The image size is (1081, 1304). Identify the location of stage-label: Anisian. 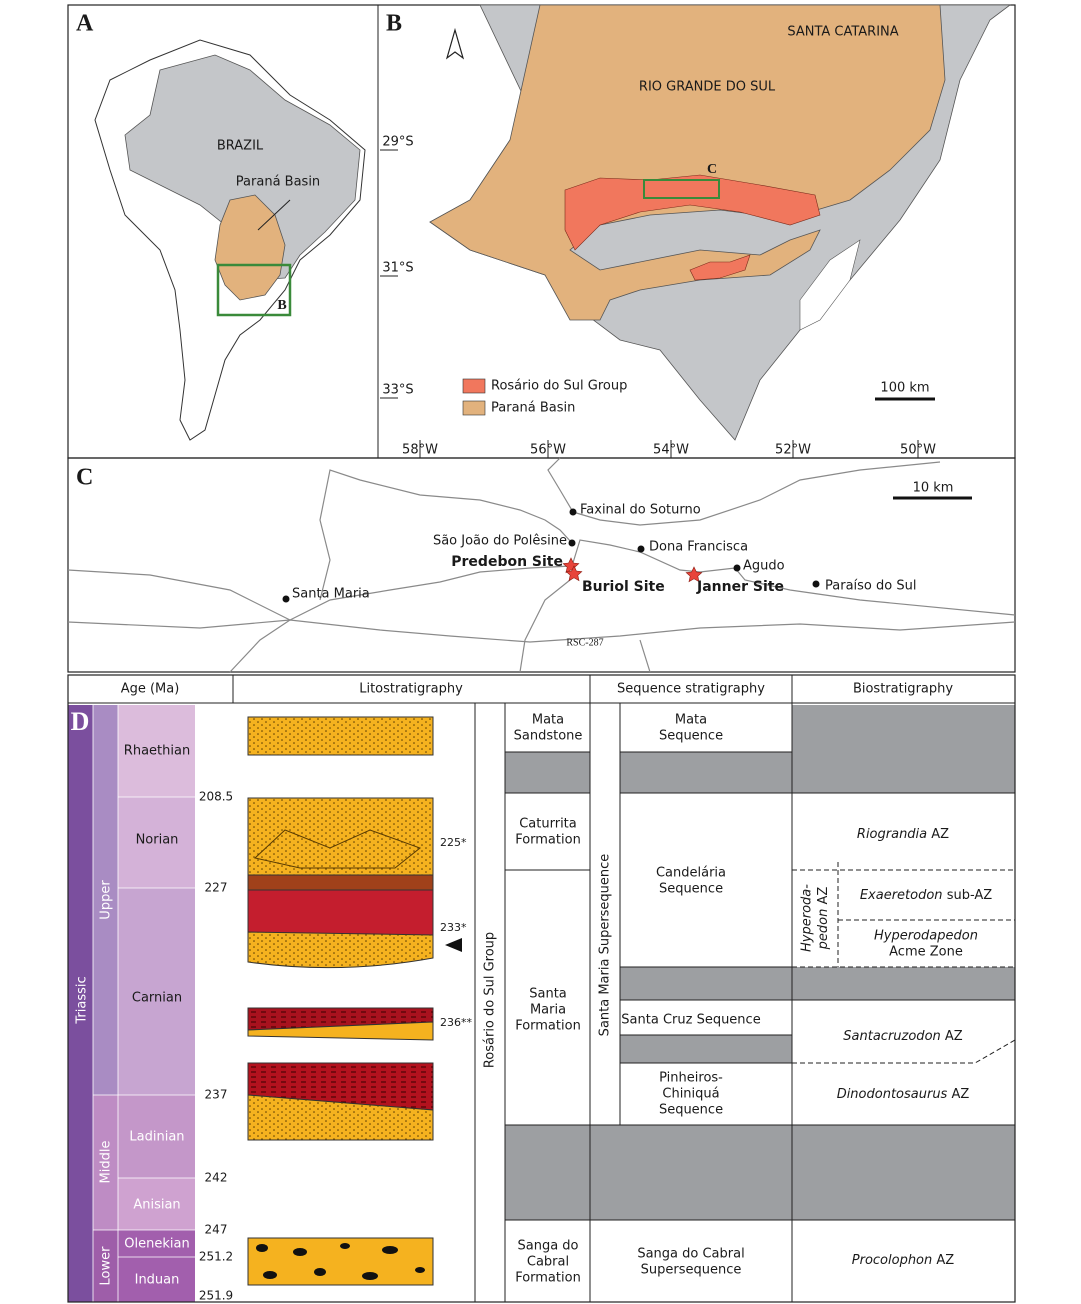
(156, 1205).